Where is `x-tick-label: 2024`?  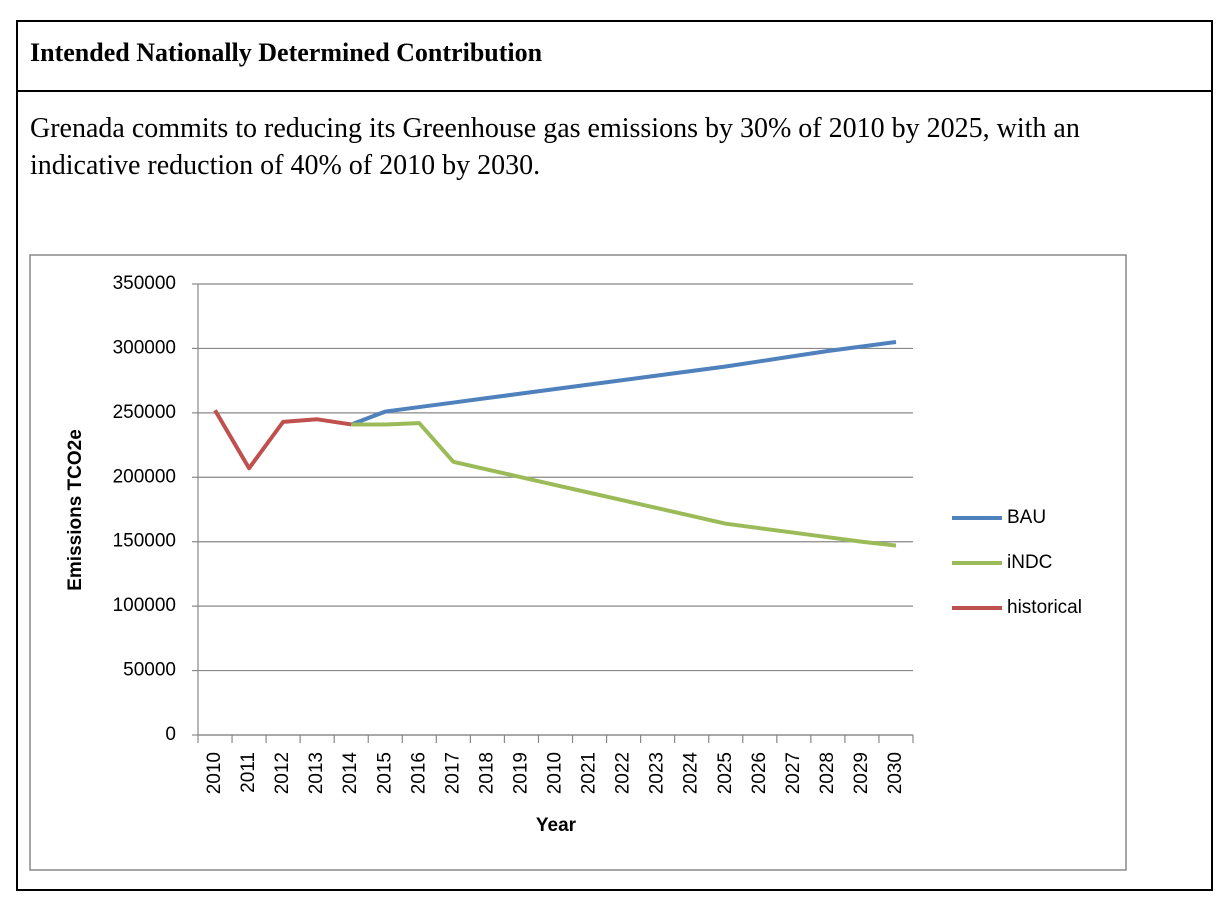
x-tick-label: 2024 is located at coordinates (691, 773).